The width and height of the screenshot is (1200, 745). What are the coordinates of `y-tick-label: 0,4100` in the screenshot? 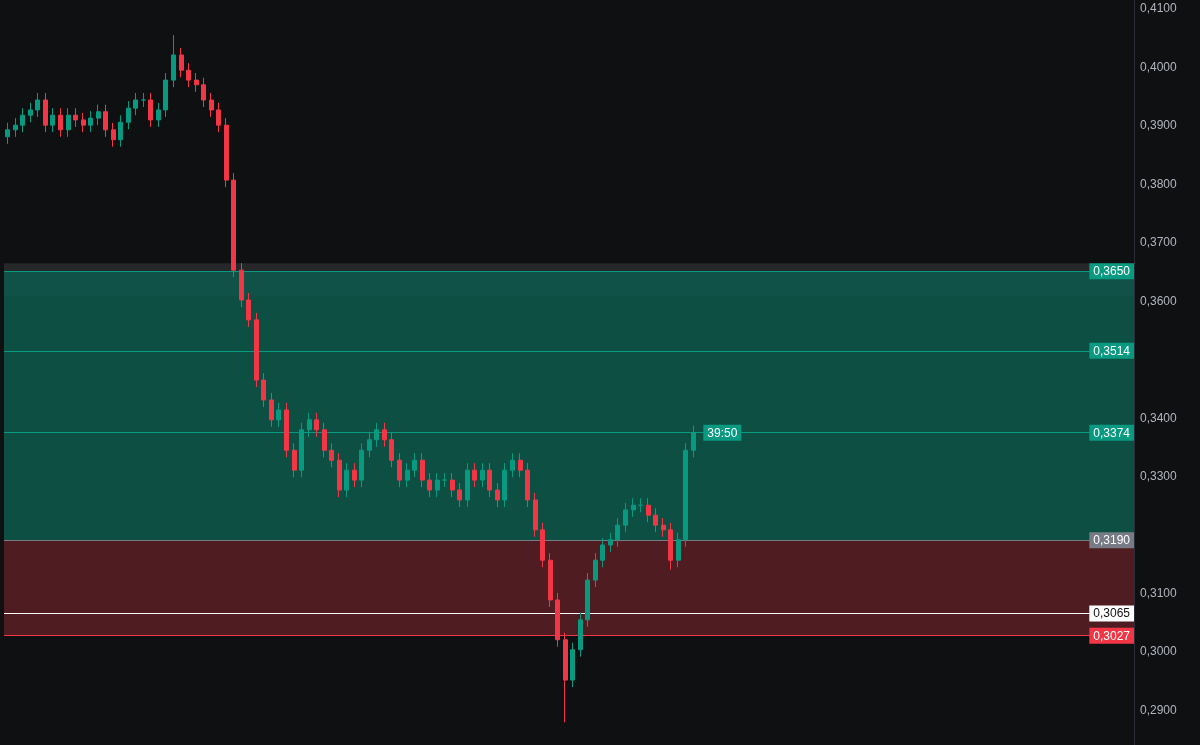 It's located at (1159, 8).